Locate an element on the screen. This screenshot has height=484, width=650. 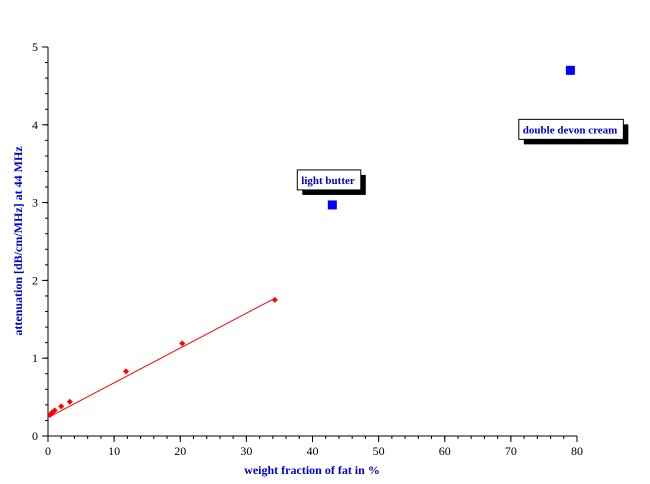
y-tick-label: 5 is located at coordinates (35, 47).